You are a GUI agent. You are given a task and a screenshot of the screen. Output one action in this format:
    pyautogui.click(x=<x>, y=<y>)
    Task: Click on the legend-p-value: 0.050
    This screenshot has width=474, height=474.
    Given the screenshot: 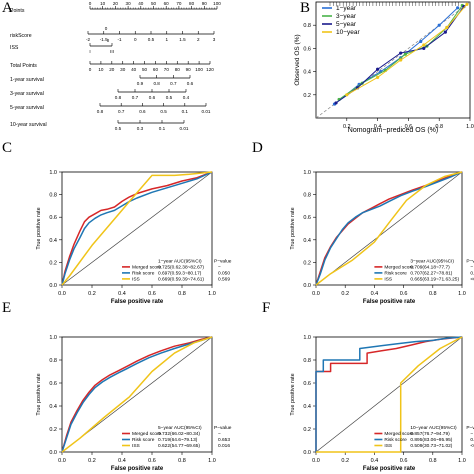 What is the action you would take?
    pyautogui.click(x=224, y=273)
    